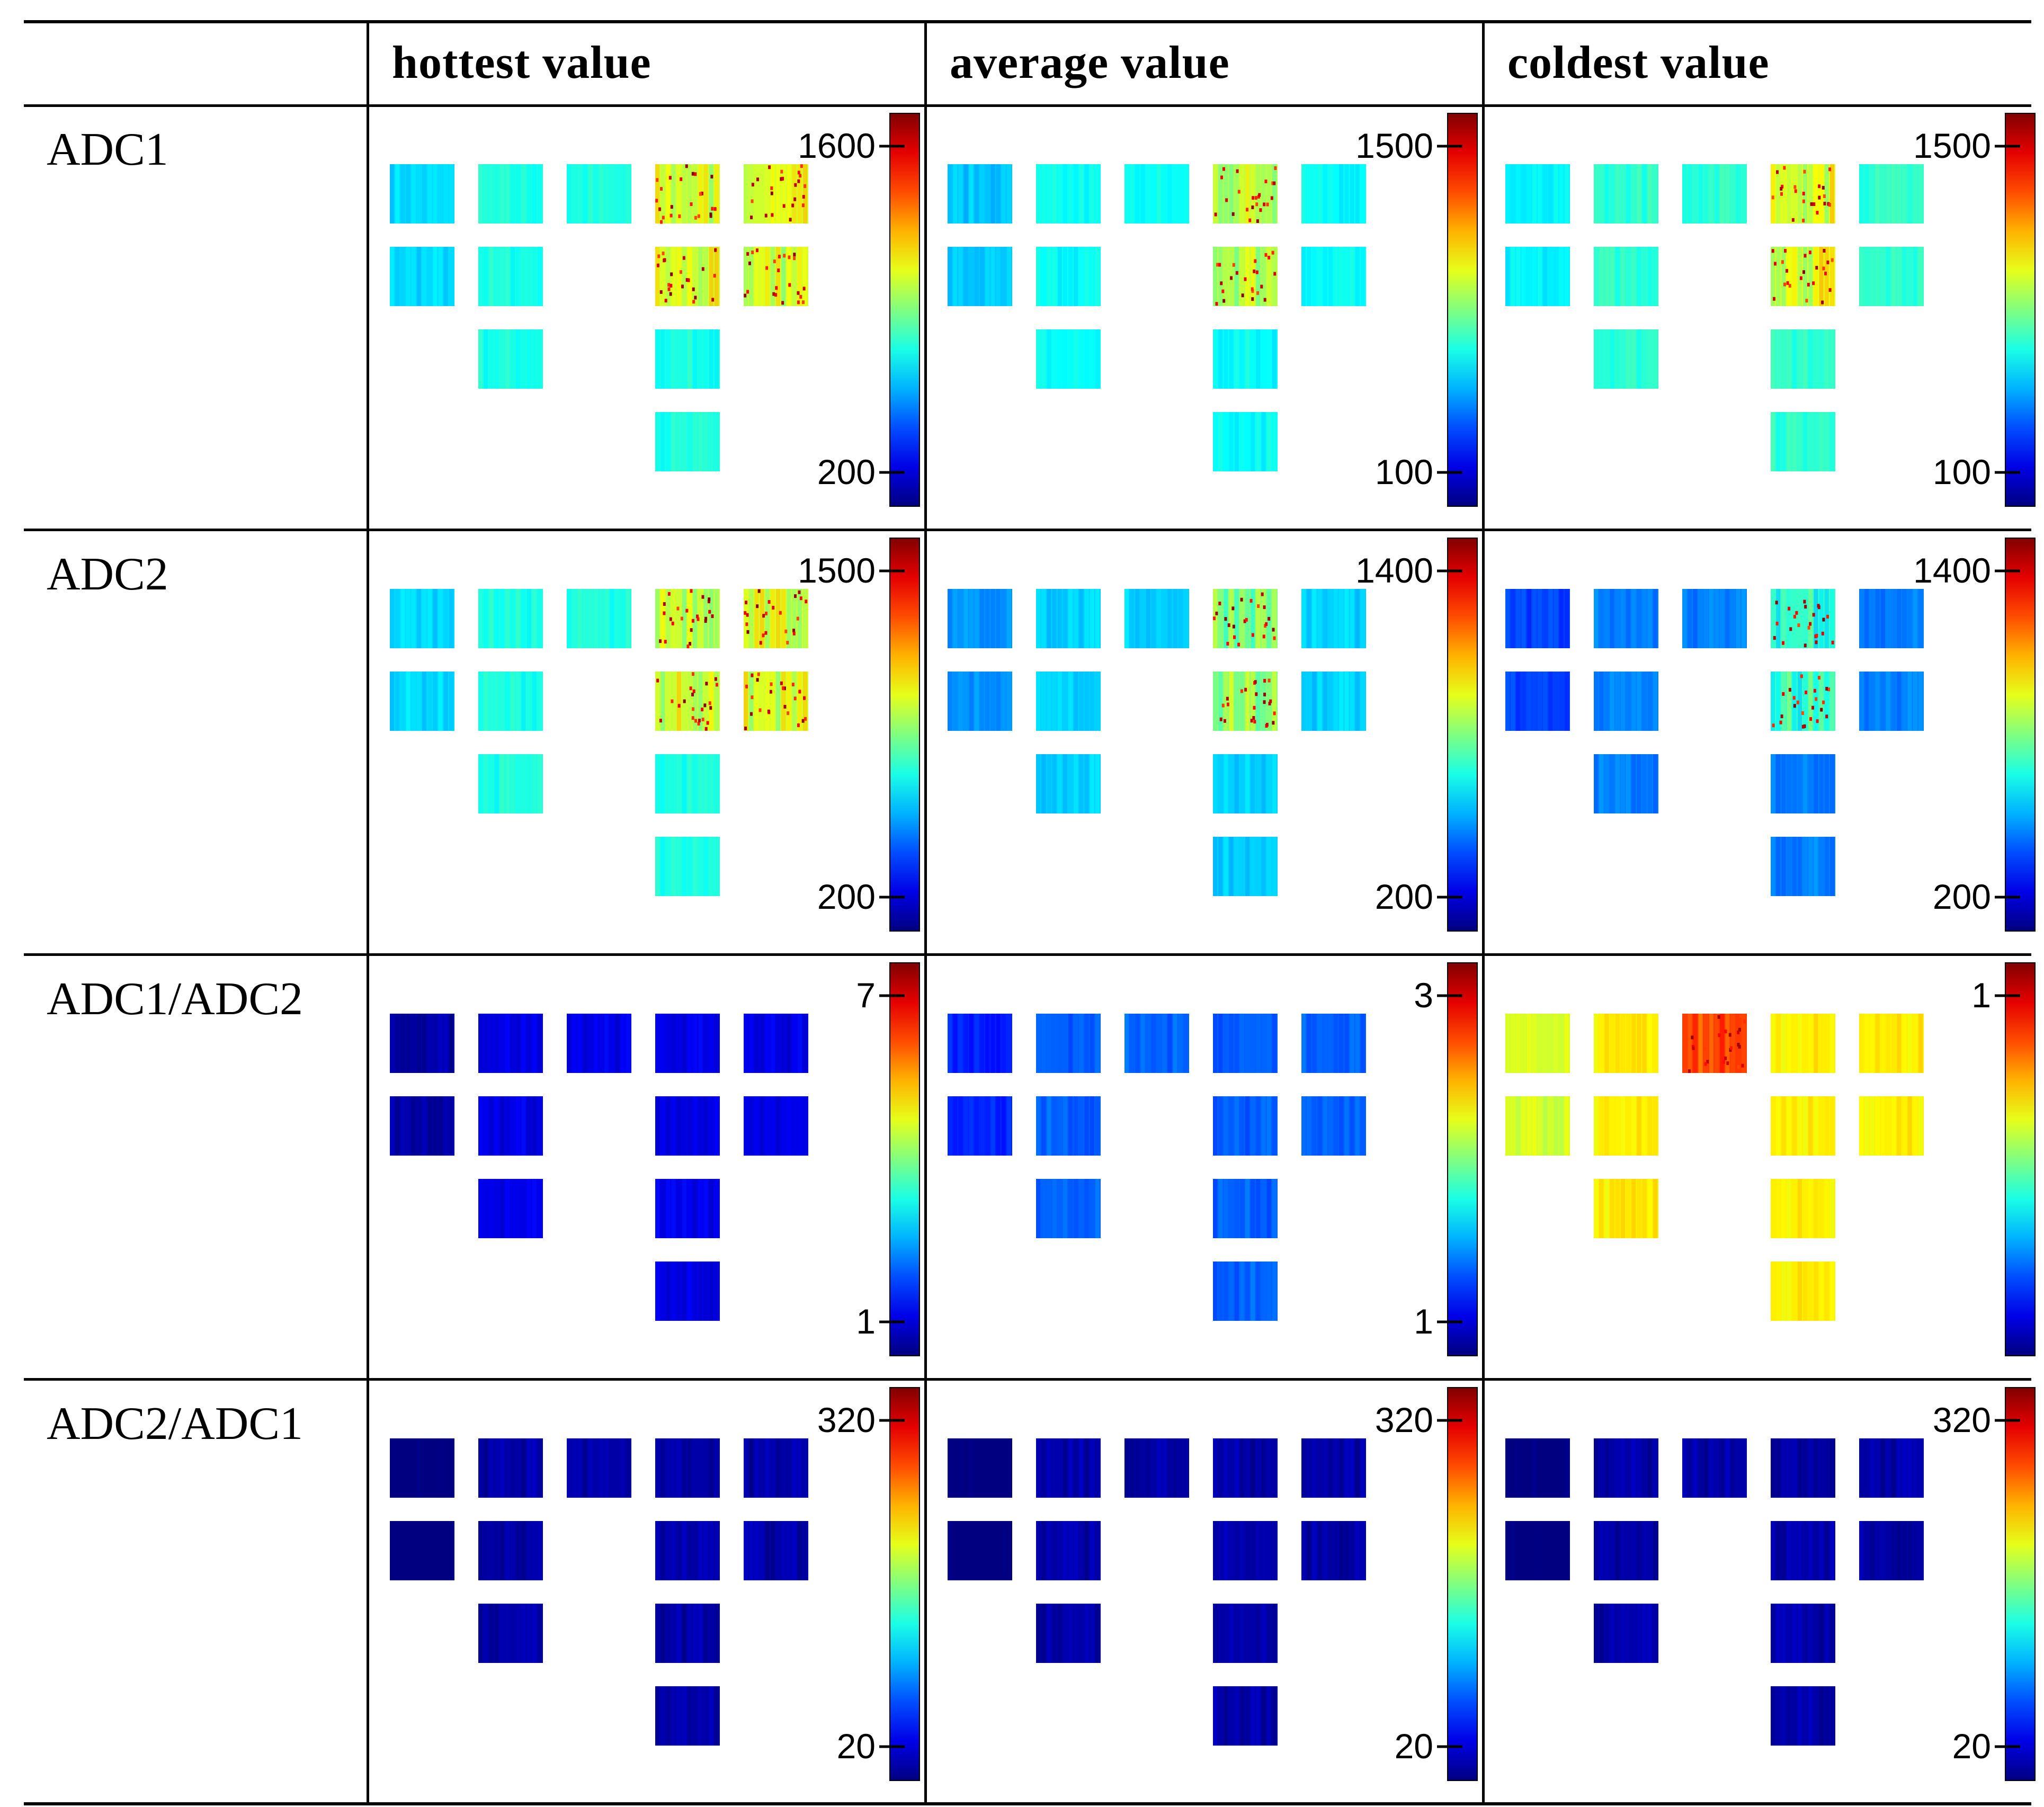  I want to click on row-header-adc1: ADC1, so click(108, 149).